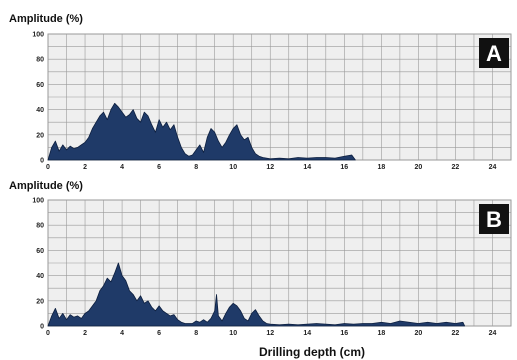 The width and height of the screenshot is (517, 360). I want to click on y-axis-title-b: Amplitude (%), so click(46, 186).